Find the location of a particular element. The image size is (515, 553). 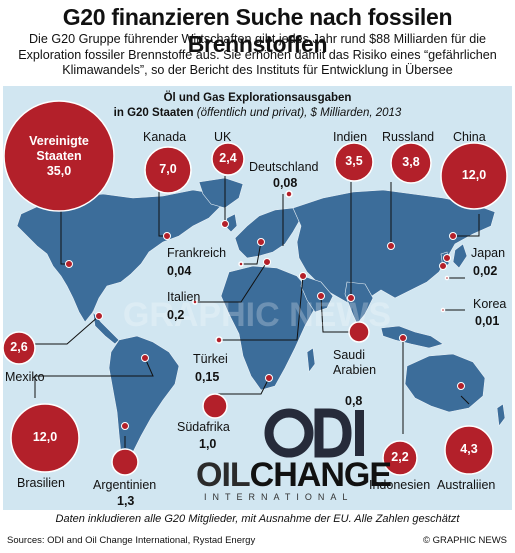

indonesia-value: 2,2 is located at coordinates (400, 457).